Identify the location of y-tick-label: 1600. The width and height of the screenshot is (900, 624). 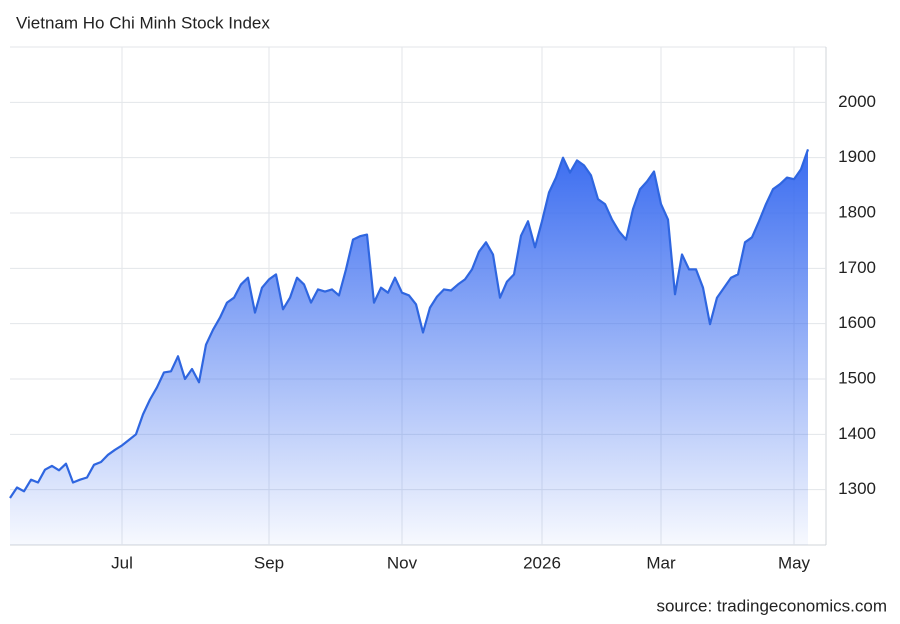
(857, 322).